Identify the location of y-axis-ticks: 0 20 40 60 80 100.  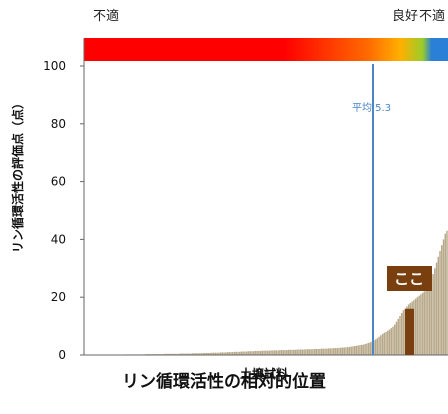
(63, 210).